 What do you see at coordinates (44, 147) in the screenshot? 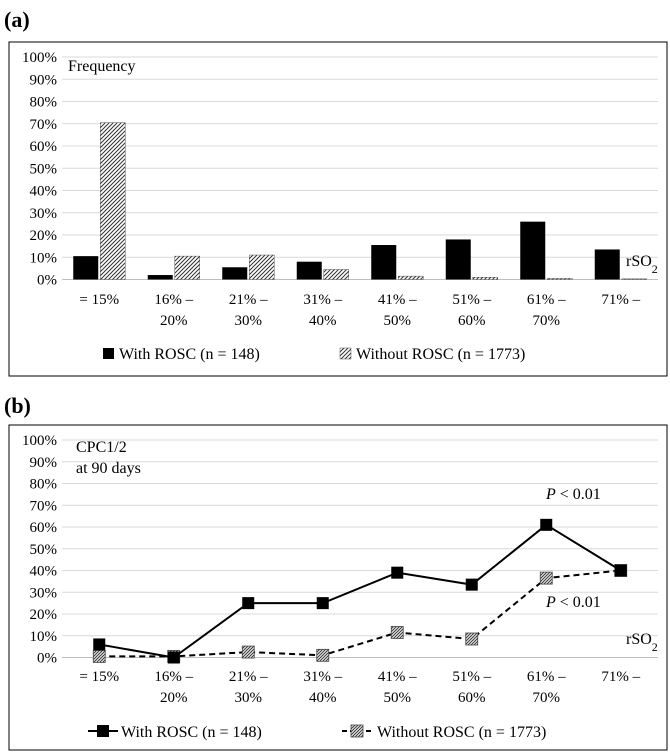
I see `panel-a-y-tick-60: 60%` at bounding box center [44, 147].